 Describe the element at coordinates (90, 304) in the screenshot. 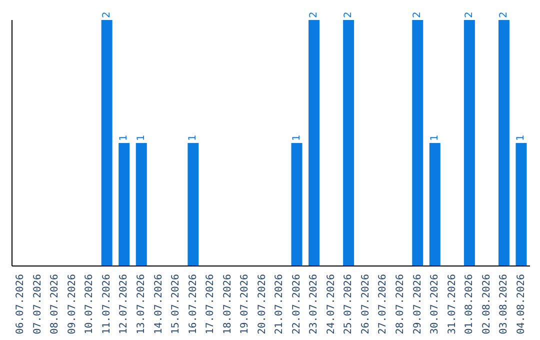

I see `x-tick-label: 10.07.2026` at that location.